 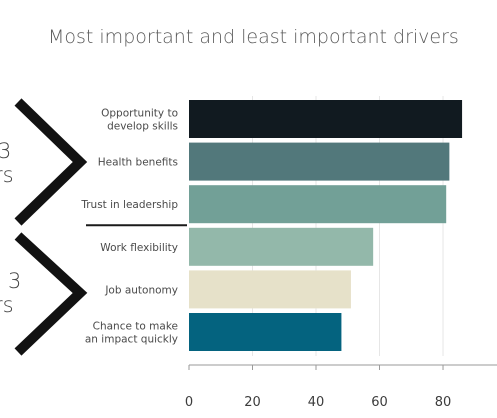 What do you see at coordinates (7, 305) in the screenshot?
I see `group-label-1-1: rs` at bounding box center [7, 305].